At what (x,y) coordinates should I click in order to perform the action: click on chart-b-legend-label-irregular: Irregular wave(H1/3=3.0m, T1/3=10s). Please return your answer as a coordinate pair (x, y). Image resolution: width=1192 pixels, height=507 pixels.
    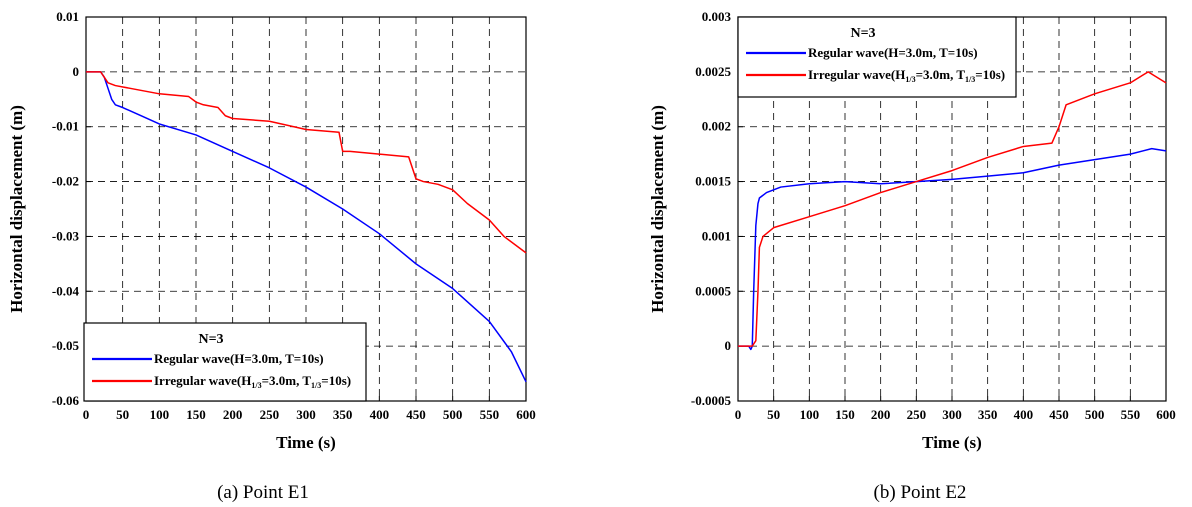
    Looking at the image, I should click on (906, 75).